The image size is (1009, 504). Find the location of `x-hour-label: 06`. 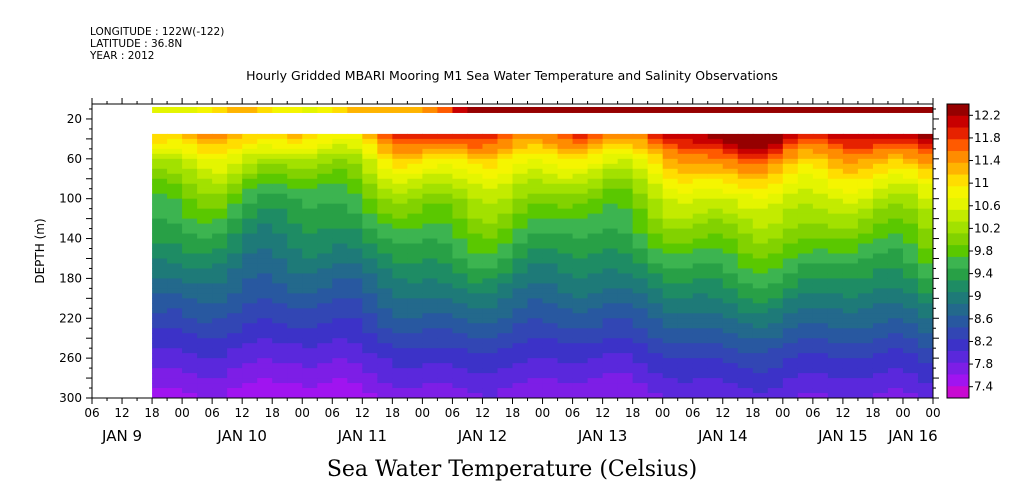

x-hour-label: 06 is located at coordinates (452, 413).